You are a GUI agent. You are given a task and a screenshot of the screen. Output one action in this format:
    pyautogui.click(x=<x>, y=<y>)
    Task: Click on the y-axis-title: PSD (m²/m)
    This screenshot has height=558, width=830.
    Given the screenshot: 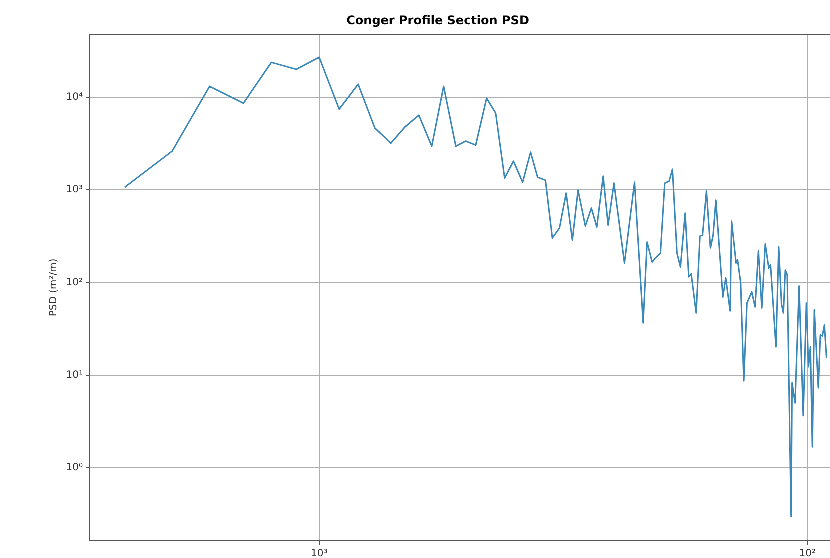 What is the action you would take?
    pyautogui.click(x=54, y=287)
    